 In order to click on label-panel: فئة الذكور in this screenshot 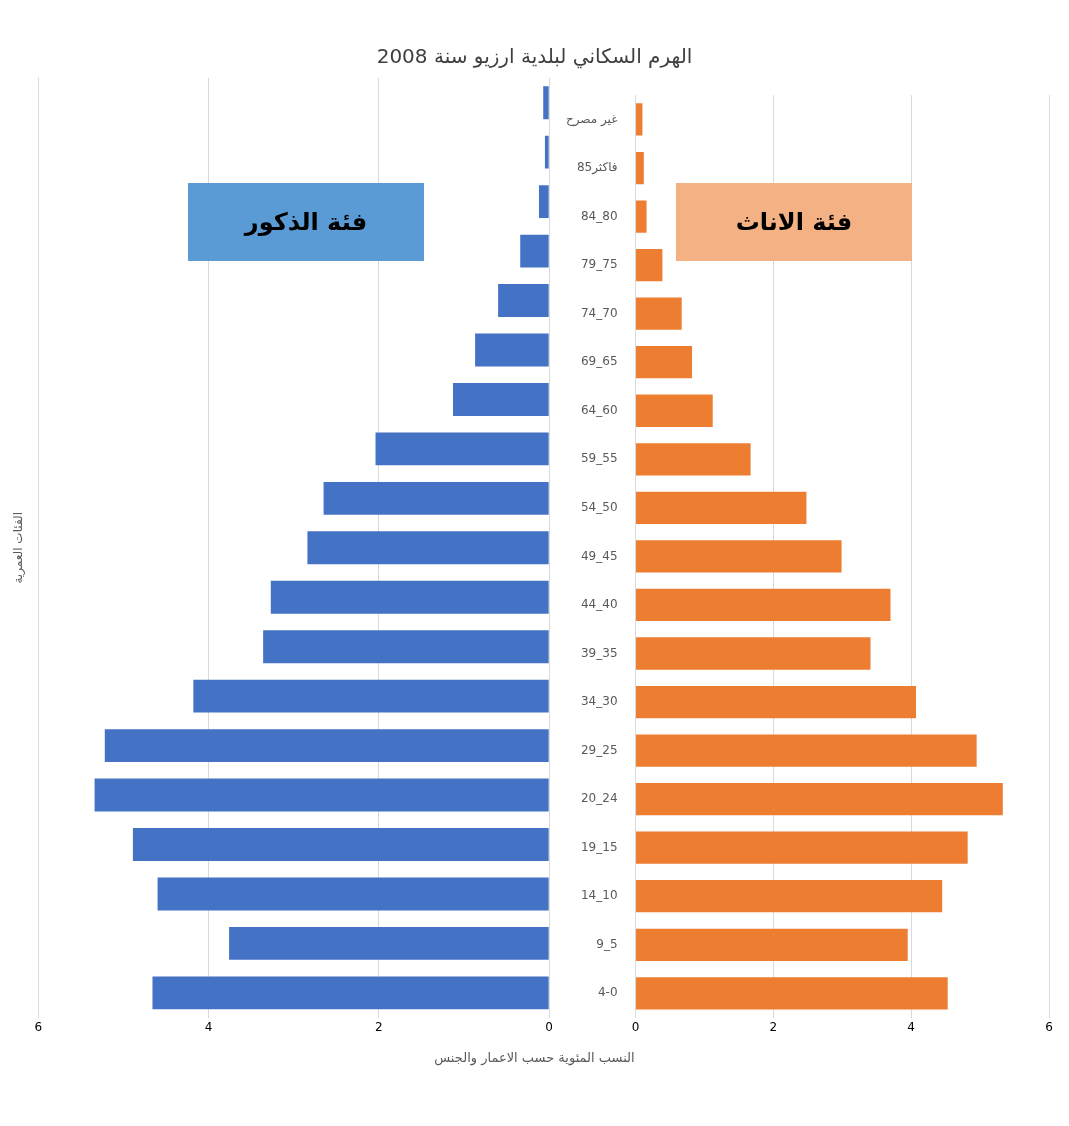, I will do `click(306, 222)`.